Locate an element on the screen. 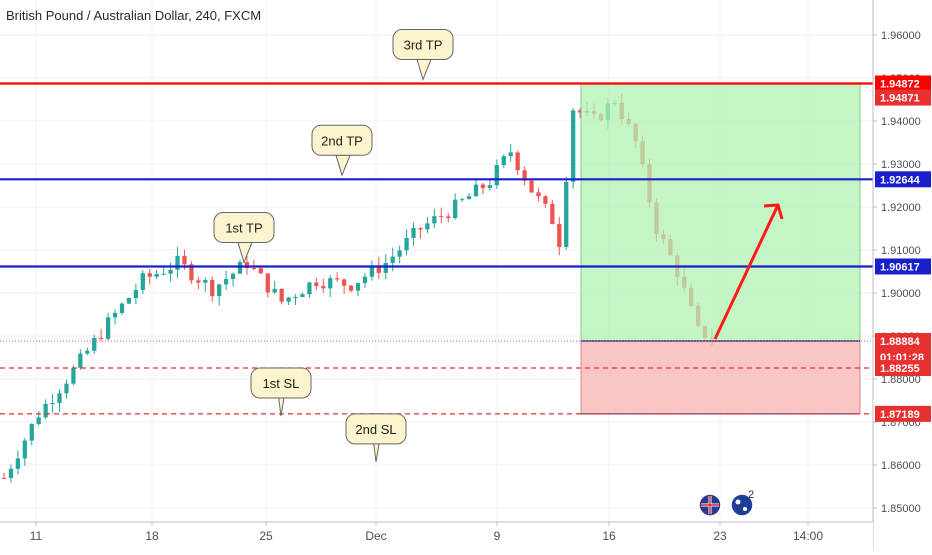 Image resolution: width=932 pixels, height=555 pixels. arrow-shaft is located at coordinates (746, 272).